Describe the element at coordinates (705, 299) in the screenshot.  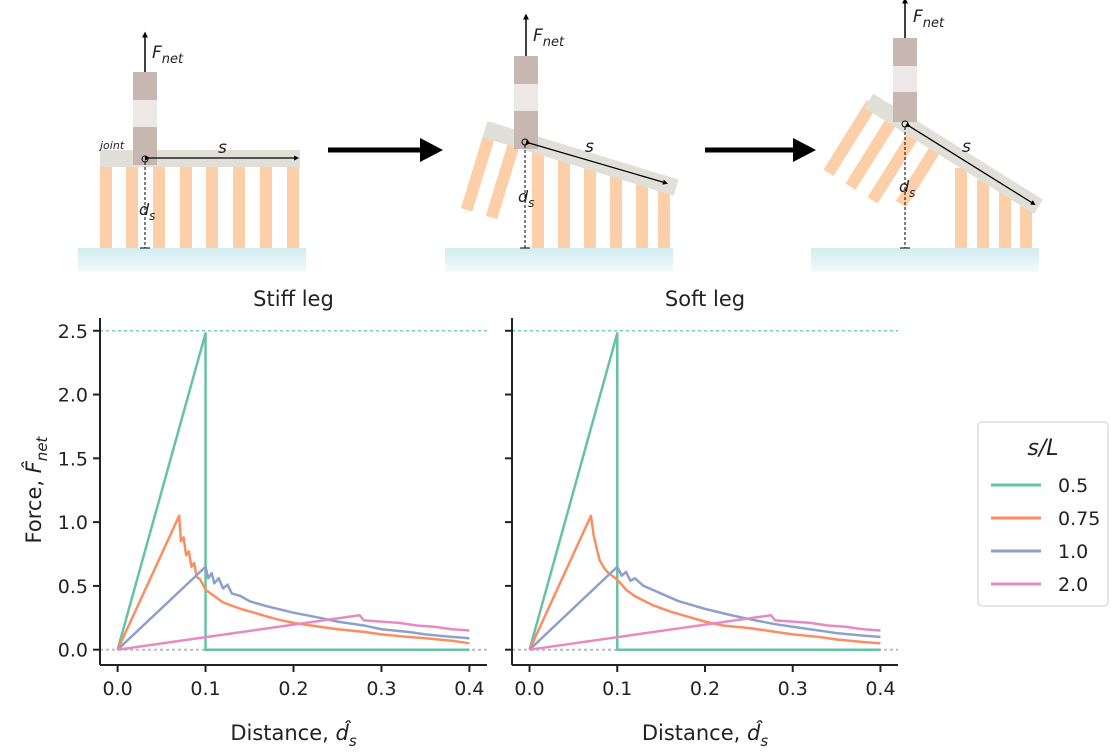
I see `chart-title: Soft leg` at that location.